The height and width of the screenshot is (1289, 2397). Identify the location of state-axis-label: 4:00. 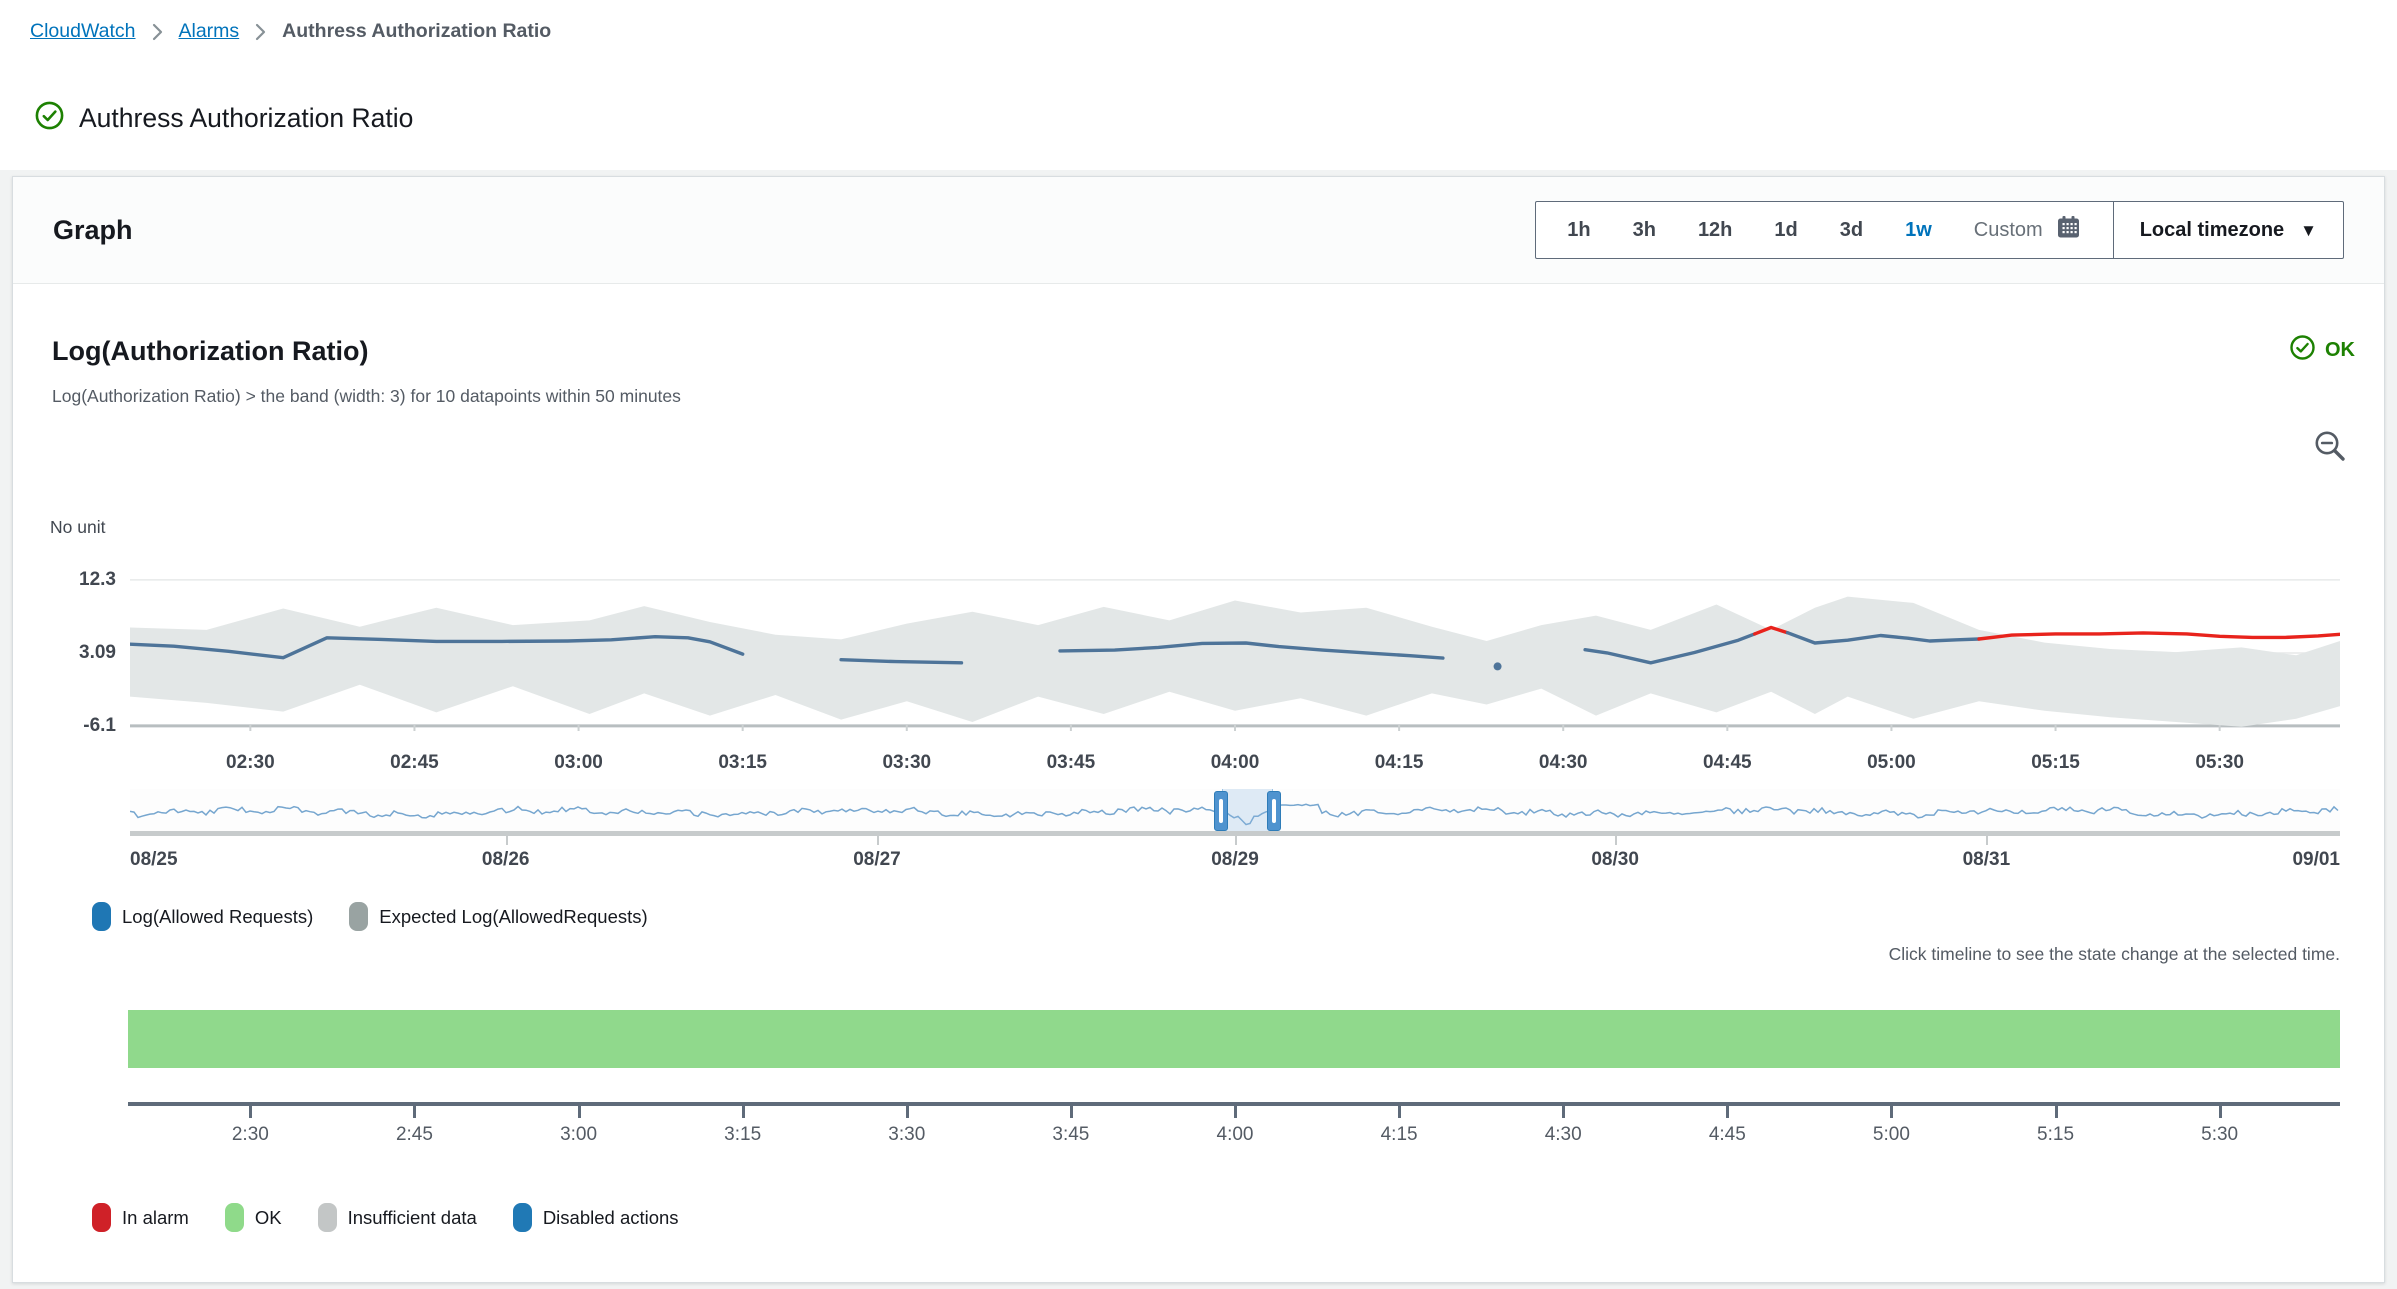
(1235, 1134).